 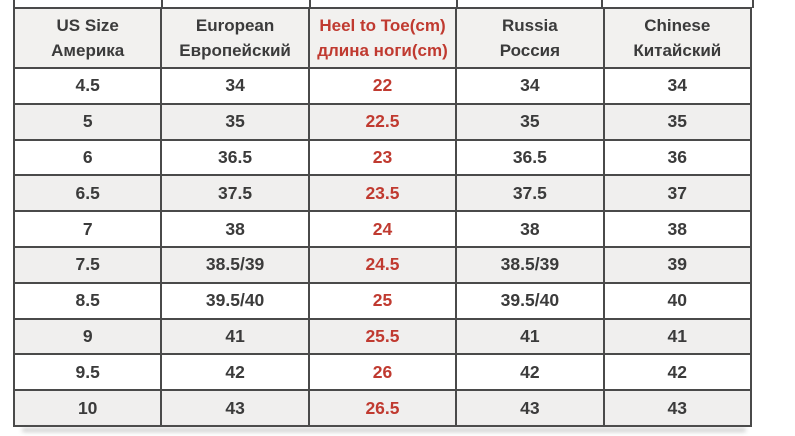 I want to click on table-cell: 26.5, so click(x=382, y=408).